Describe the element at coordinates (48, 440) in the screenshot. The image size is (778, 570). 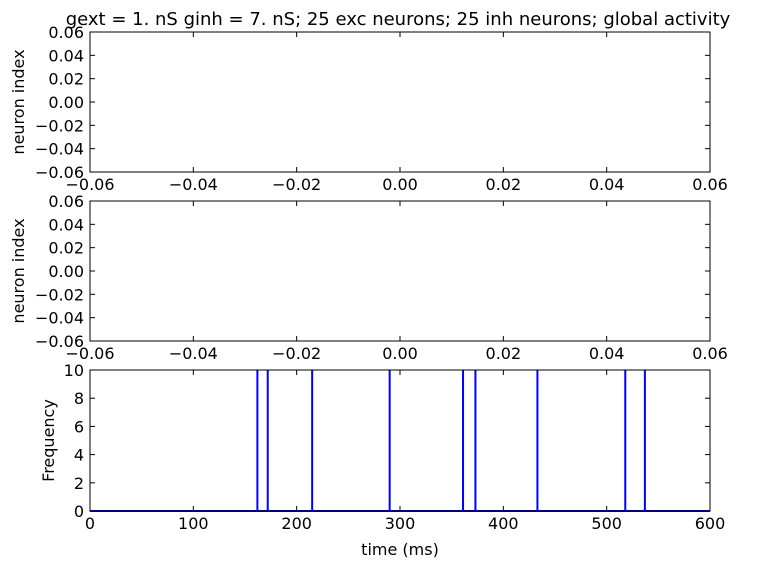
I see `y-axis-label: Frequency` at that location.